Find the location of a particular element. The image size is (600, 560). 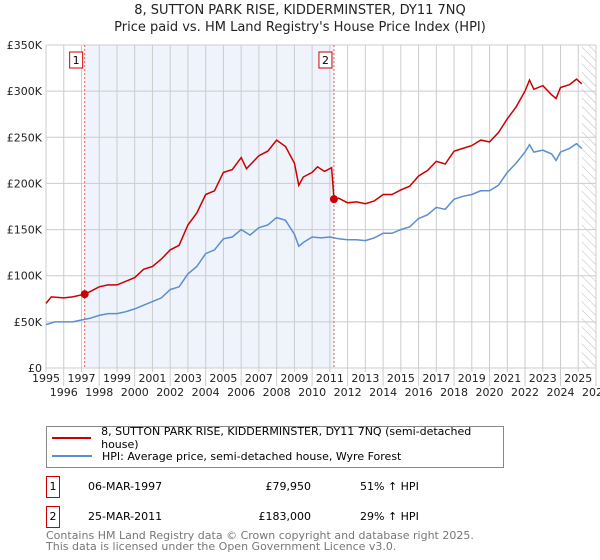

x-tick-label: 2012 is located at coordinates (348, 392).